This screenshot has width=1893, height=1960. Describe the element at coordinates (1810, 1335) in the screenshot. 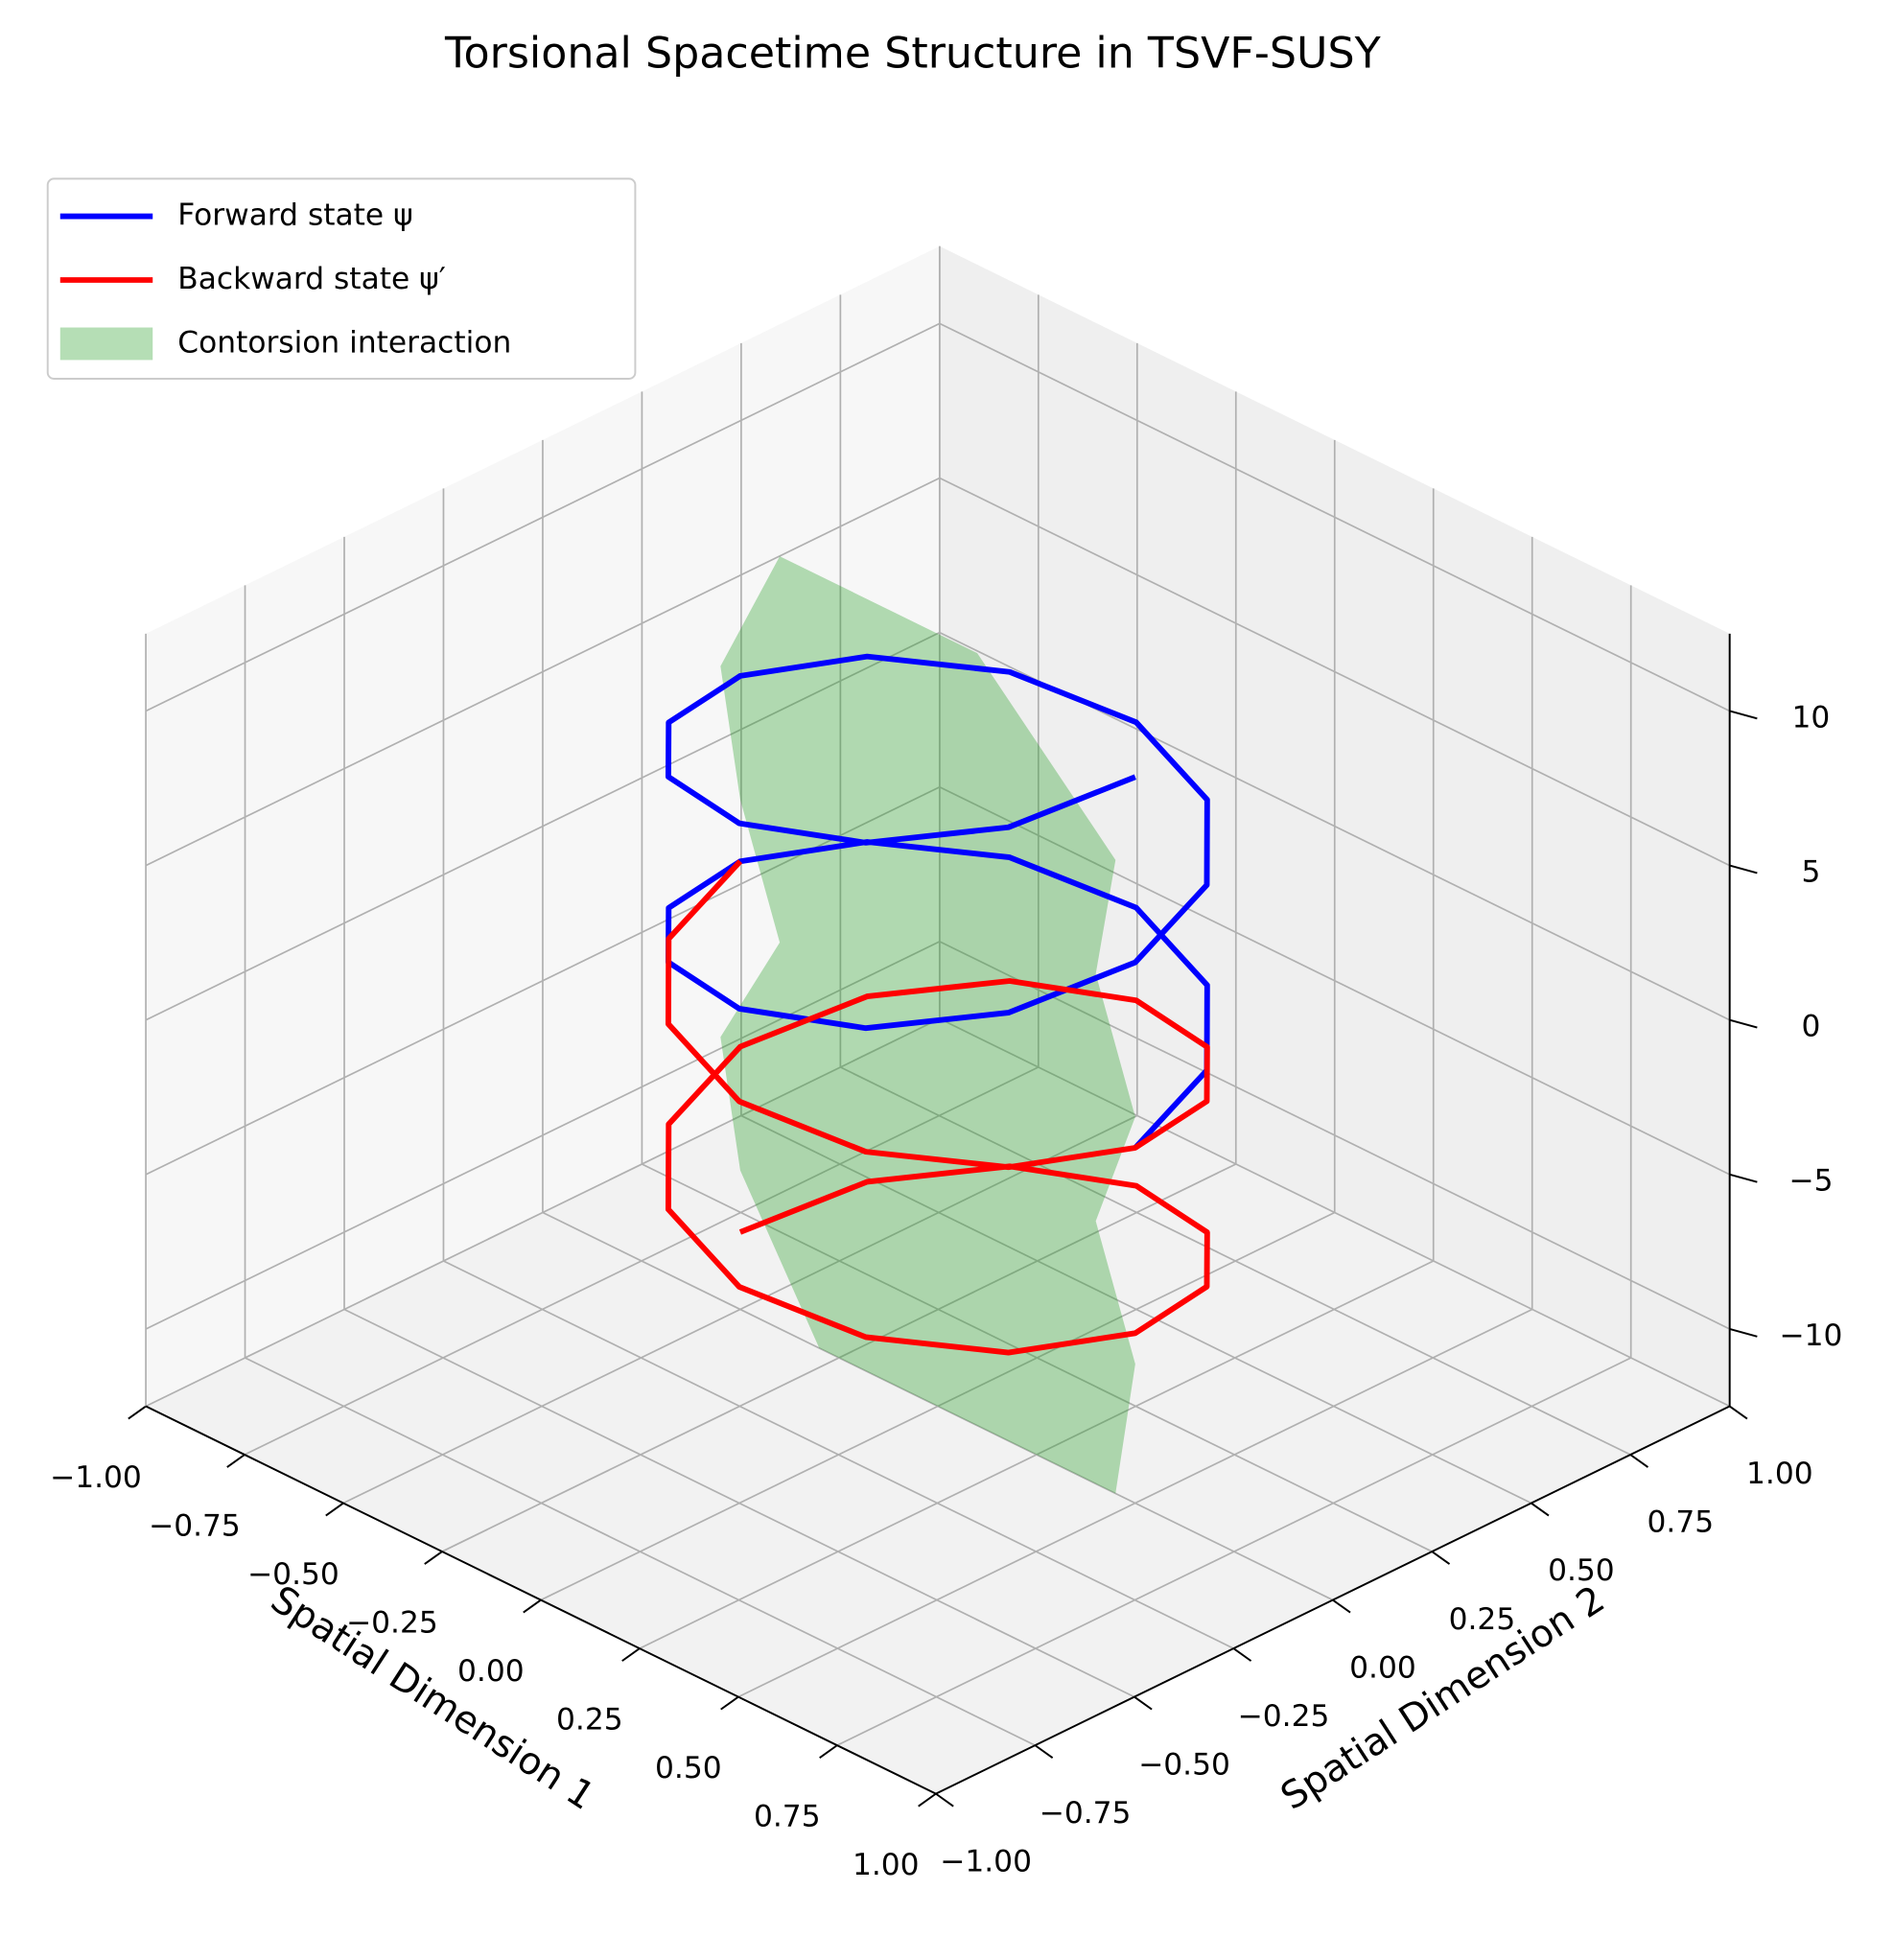

I see `z-tick-label: −10` at that location.